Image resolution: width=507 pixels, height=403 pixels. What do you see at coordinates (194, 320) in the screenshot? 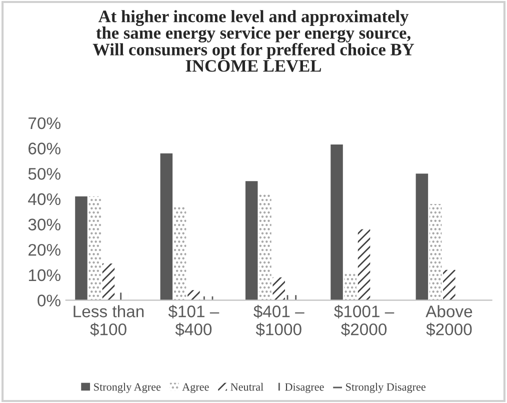
I see `x-tick-label: $101 – $400` at bounding box center [194, 320].